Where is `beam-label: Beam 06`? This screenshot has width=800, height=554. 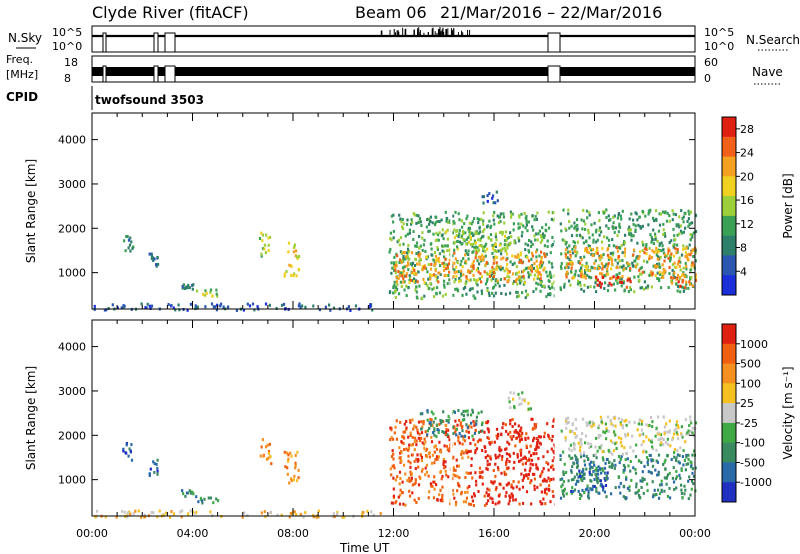 beam-label: Beam 06 is located at coordinates (391, 12).